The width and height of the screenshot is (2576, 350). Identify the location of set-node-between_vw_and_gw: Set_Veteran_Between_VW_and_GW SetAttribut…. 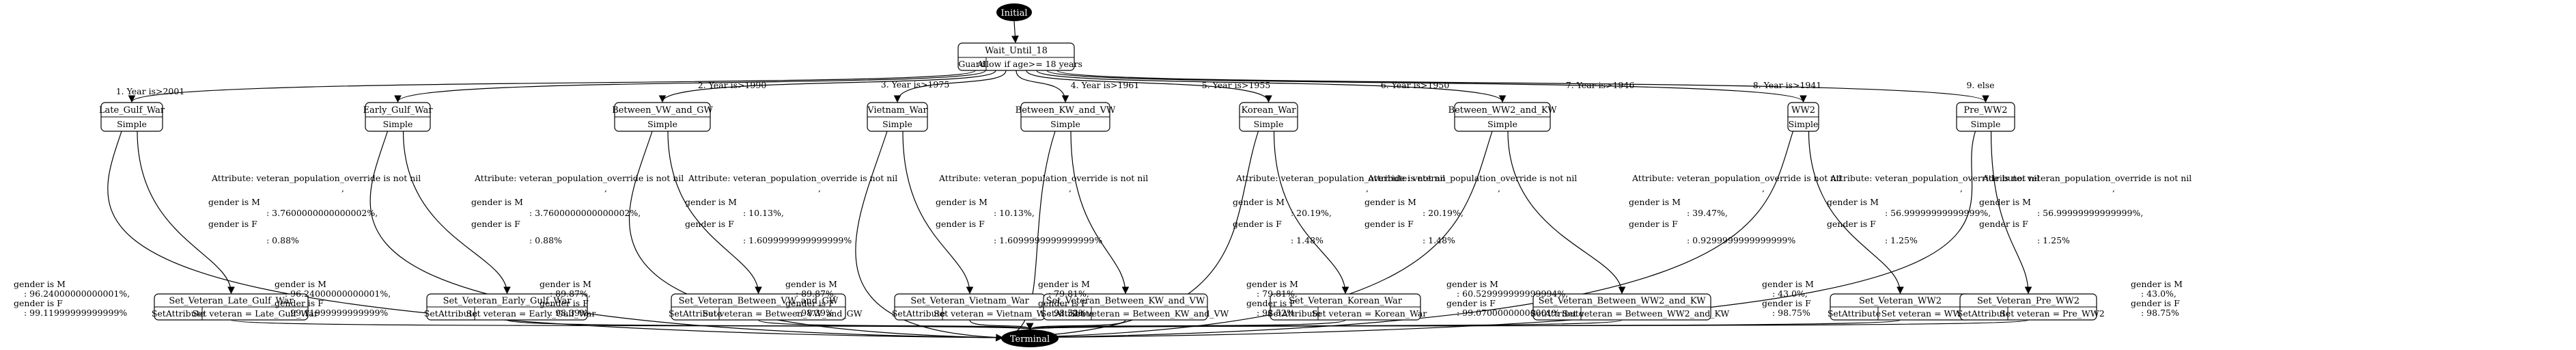
(766, 307).